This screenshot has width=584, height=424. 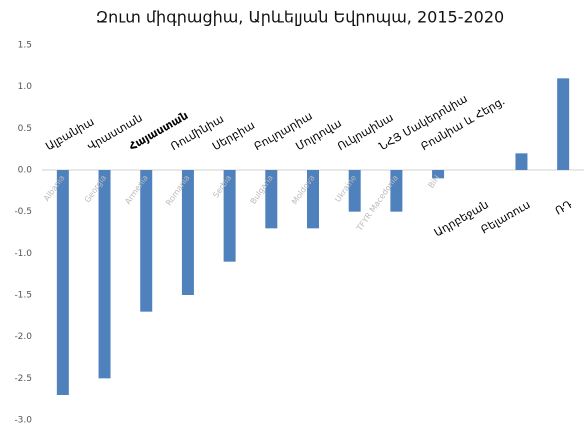 I want to click on y-tick-label: -1.0, so click(x=23, y=254).